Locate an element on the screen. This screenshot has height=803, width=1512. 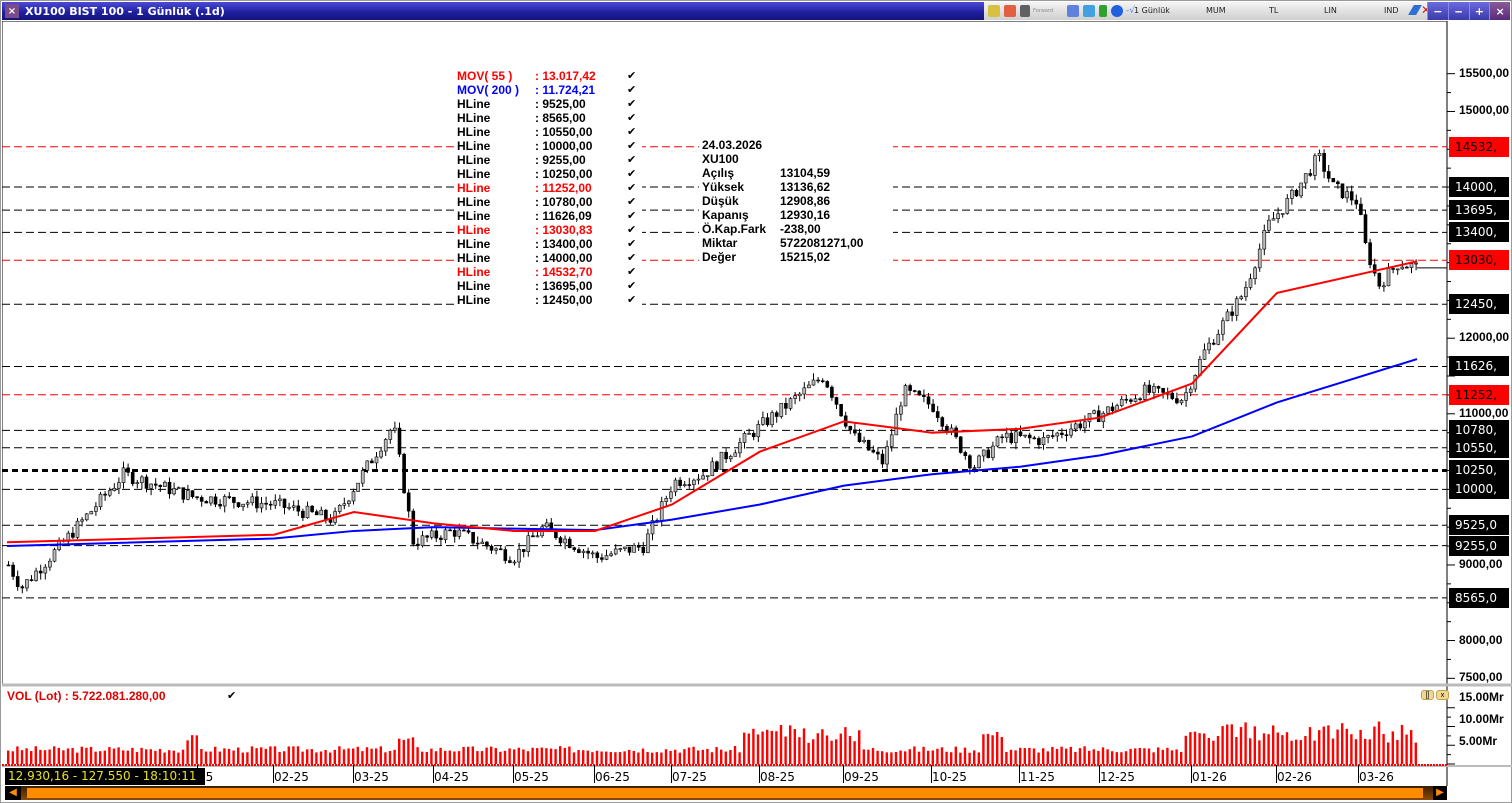
legend-value: : 13400,00 is located at coordinates (564, 244).